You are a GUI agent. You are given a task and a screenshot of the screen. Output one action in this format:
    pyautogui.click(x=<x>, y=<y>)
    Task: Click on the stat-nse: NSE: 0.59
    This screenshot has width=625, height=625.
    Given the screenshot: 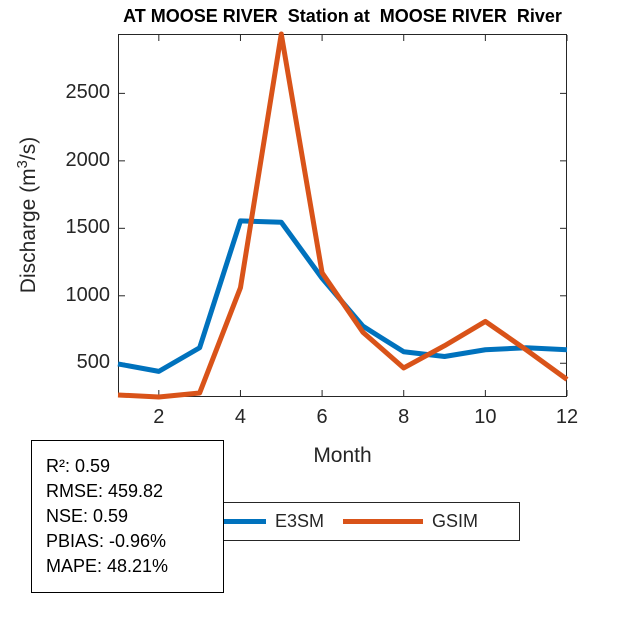 What is the action you would take?
    pyautogui.click(x=87, y=516)
    